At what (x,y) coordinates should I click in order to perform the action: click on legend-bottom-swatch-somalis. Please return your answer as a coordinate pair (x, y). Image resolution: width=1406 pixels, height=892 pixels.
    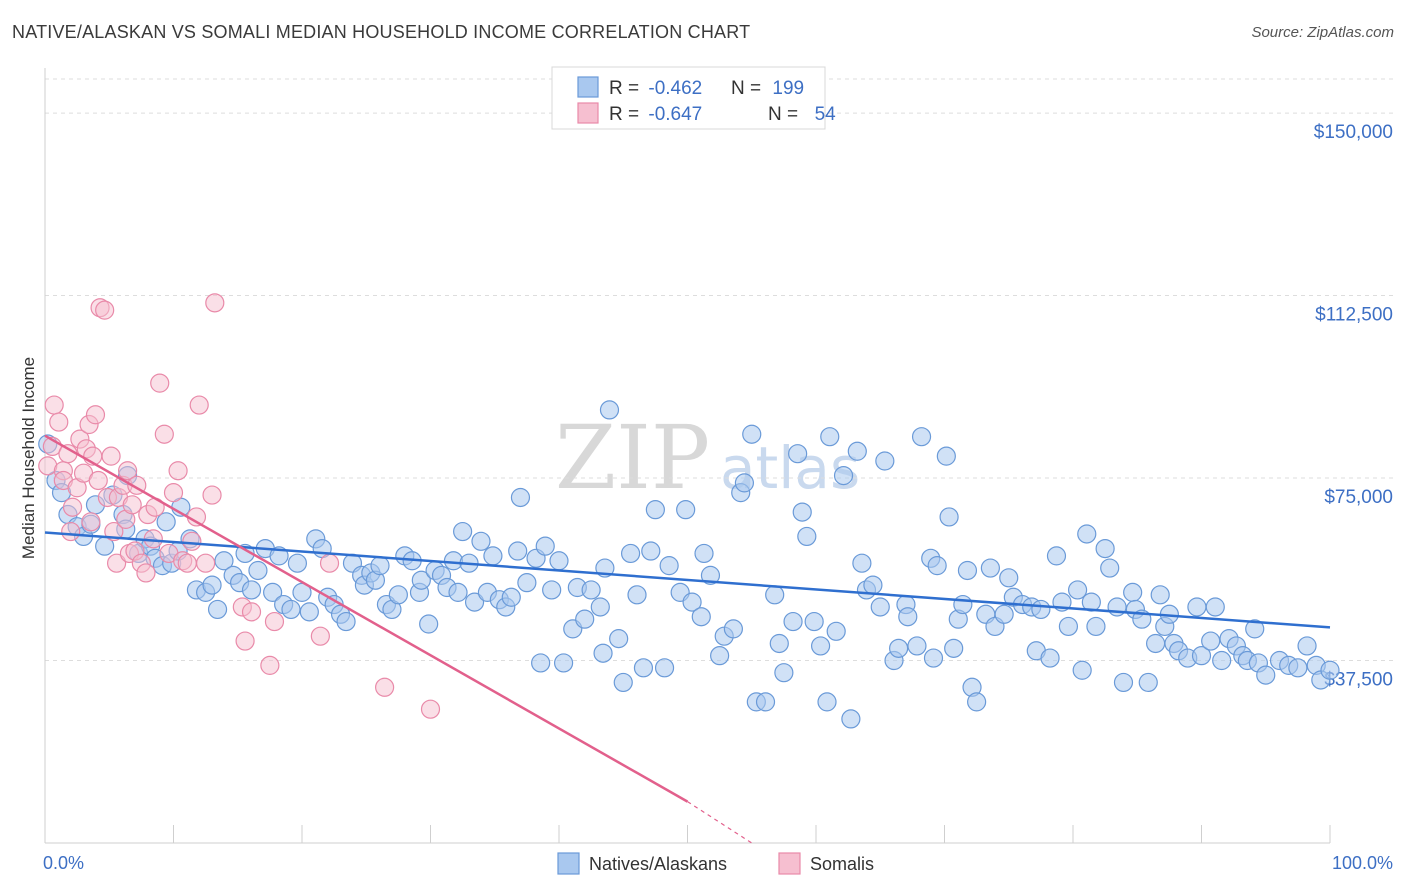
    Looking at the image, I should click on (789, 863).